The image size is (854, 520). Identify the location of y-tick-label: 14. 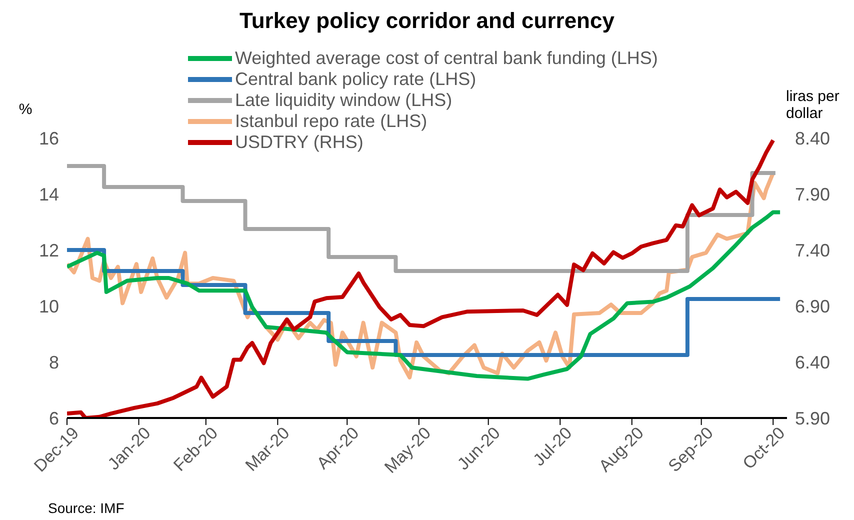
(48, 194).